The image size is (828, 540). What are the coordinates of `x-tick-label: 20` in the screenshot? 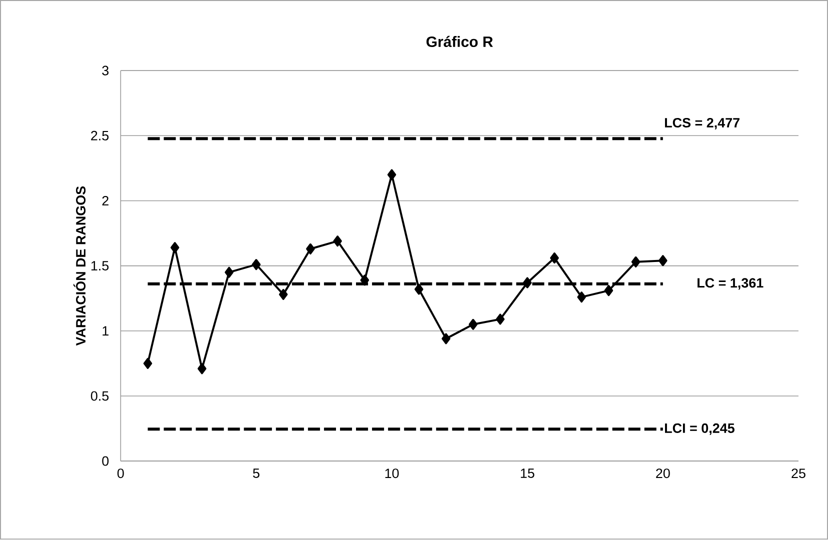 It's located at (663, 473).